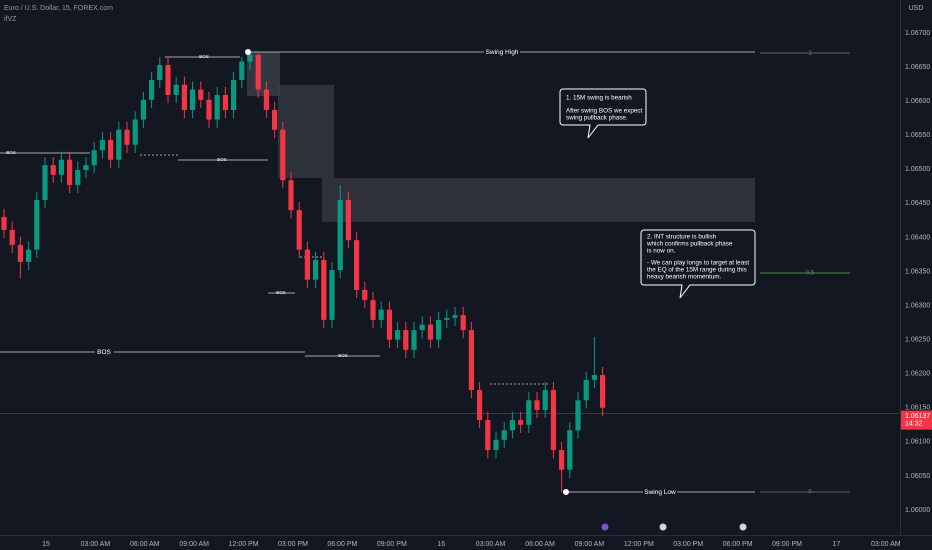  Describe the element at coordinates (689, 244) in the screenshot. I see `callout-text: which confirms pullback phase` at that location.